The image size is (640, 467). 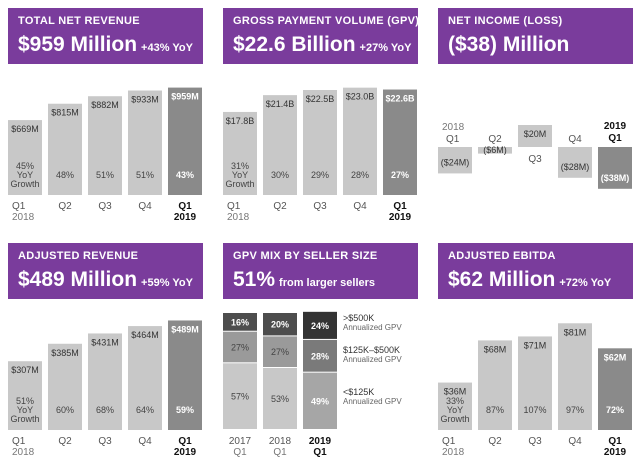 I want to click on bar-value-label: $959M, so click(x=185, y=97).